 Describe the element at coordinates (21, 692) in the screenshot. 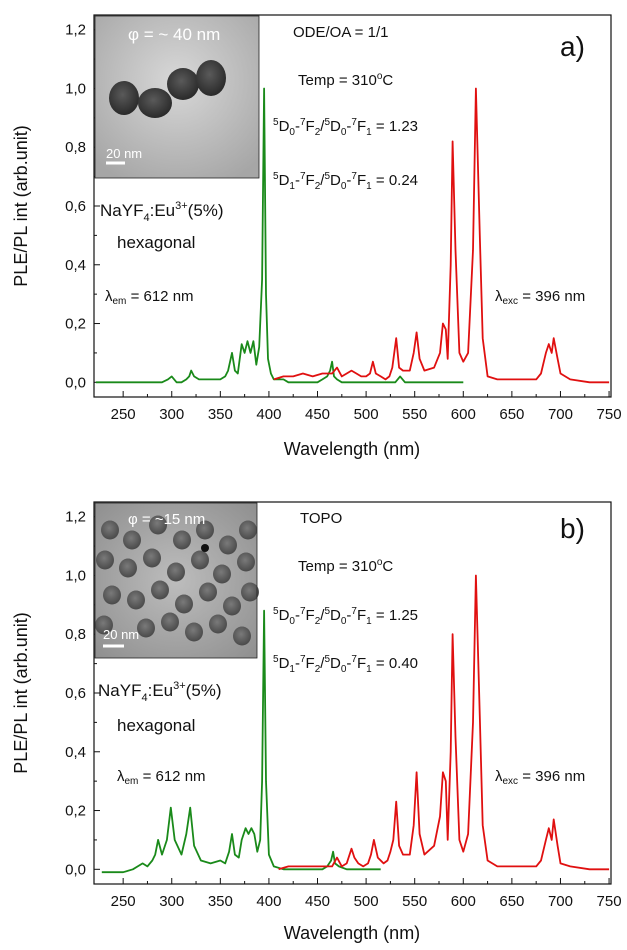

I see `panel-b-ylabel: PLE/PL int (arb.unit)` at that location.